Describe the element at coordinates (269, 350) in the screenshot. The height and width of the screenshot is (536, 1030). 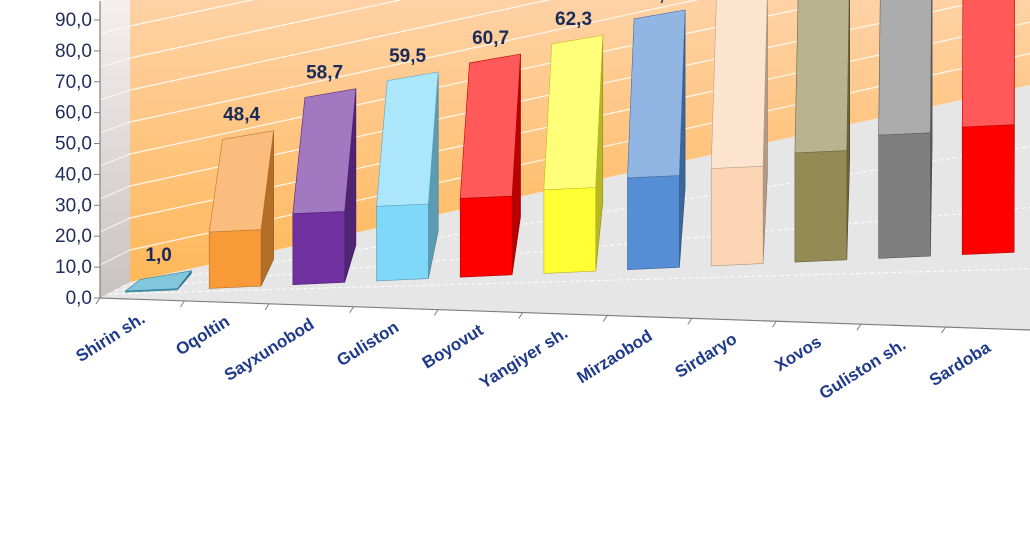
I see `x-tick-label: Sayxunobod` at that location.